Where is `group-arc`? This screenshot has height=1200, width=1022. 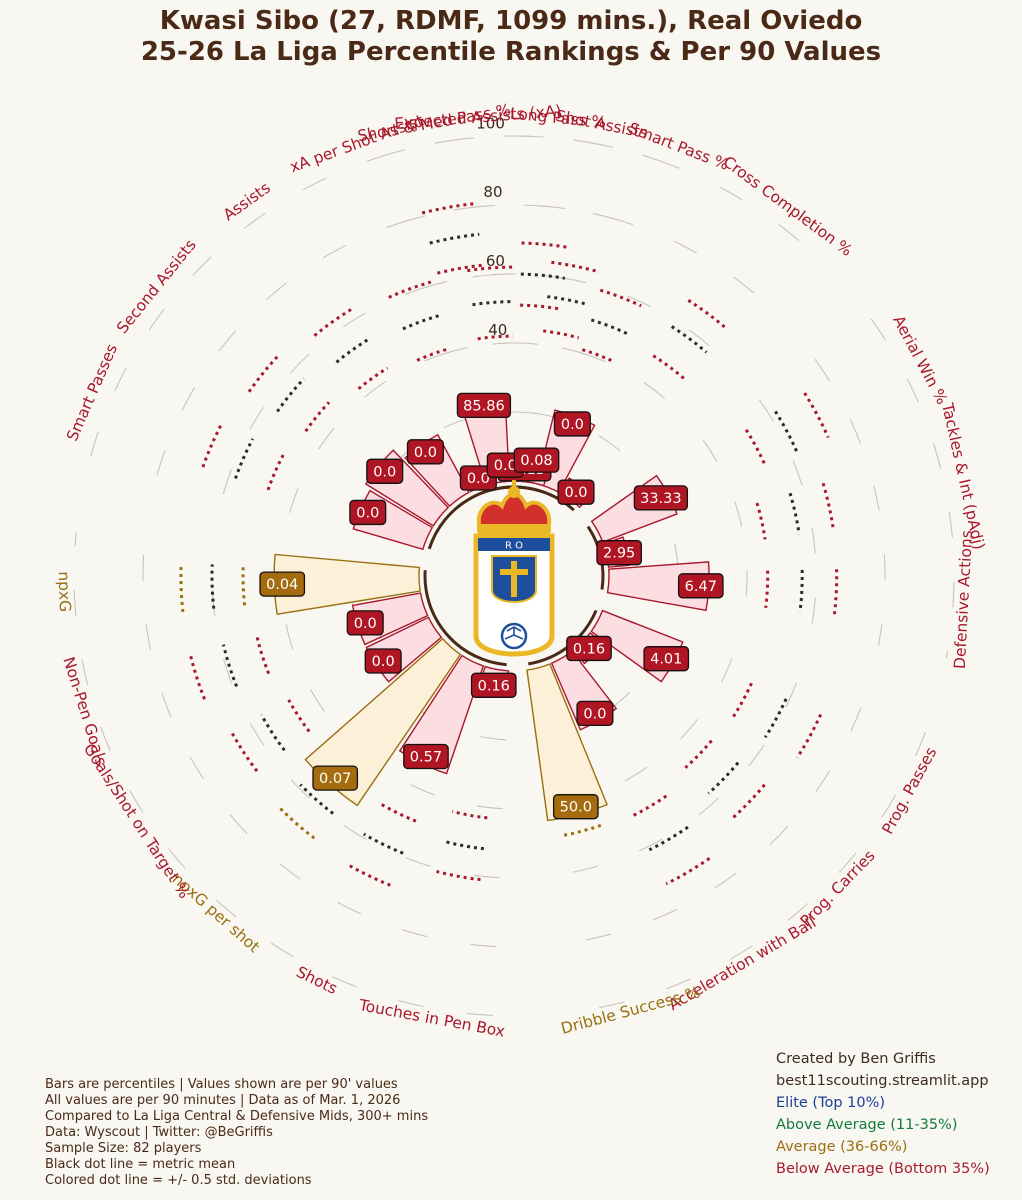
group-arc is located at coordinates (465, 618).